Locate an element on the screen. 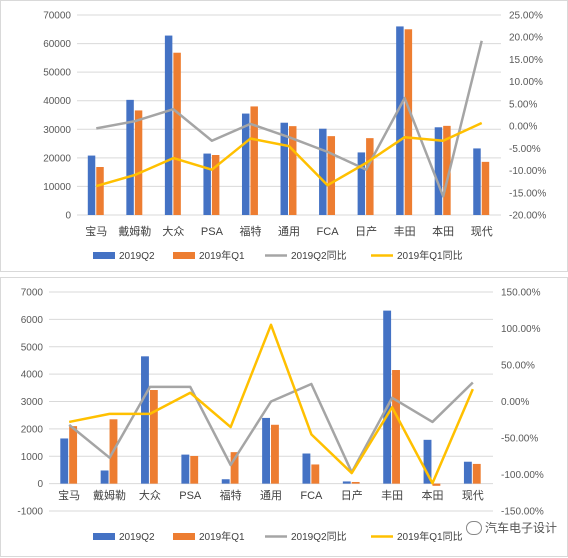 Image resolution: width=568 pixels, height=558 pixels. y2-tick-label: 150.00% is located at coordinates (521, 293).